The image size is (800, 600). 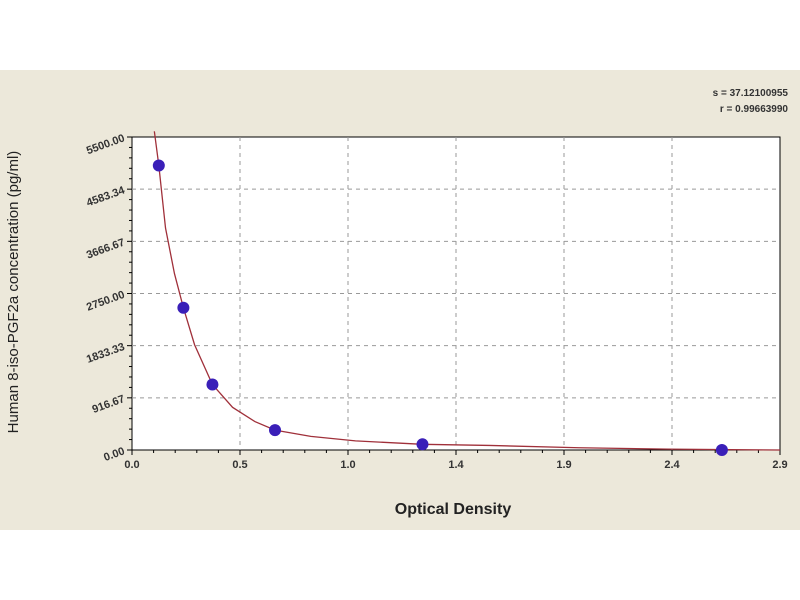 What do you see at coordinates (105, 353) in the screenshot?
I see `y-tick-label: 1833.33` at bounding box center [105, 353].